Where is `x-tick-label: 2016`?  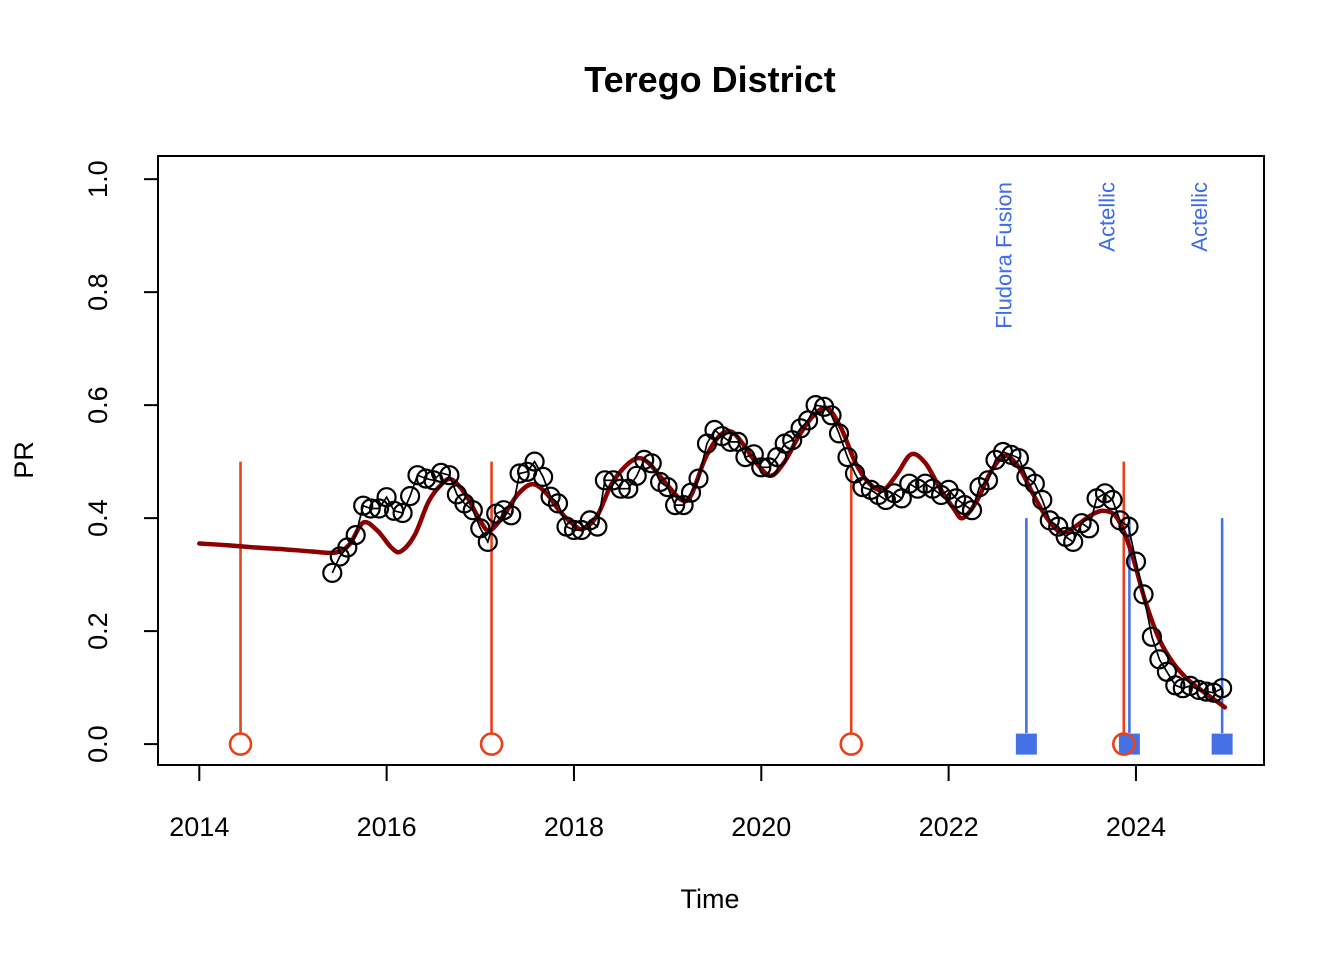
x-tick-label: 2016 is located at coordinates (387, 827).